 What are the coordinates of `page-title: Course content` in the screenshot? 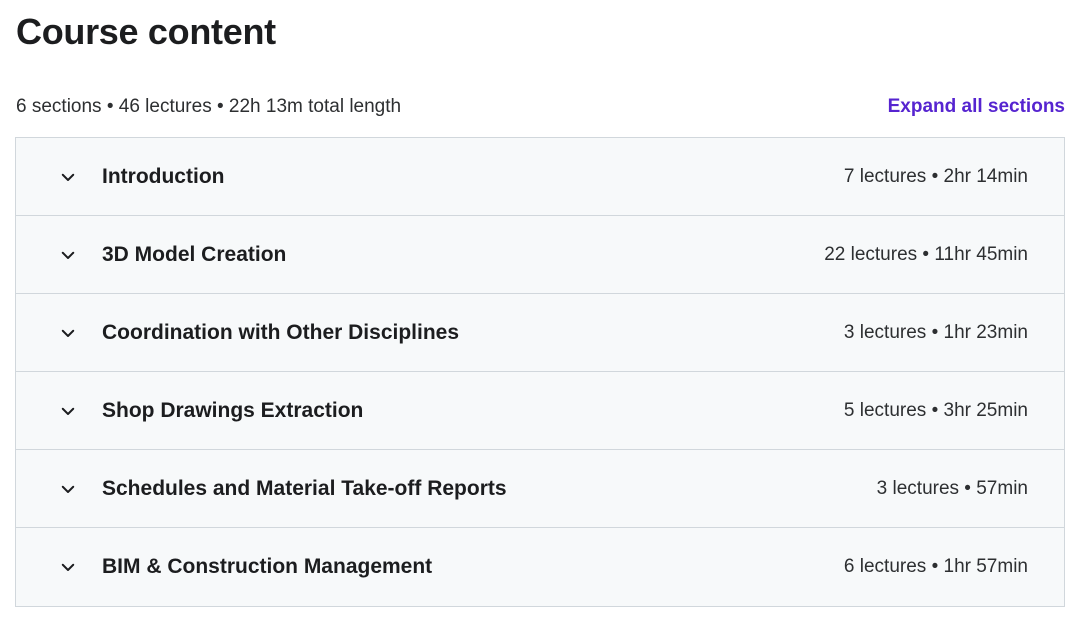 It's located at (146, 31).